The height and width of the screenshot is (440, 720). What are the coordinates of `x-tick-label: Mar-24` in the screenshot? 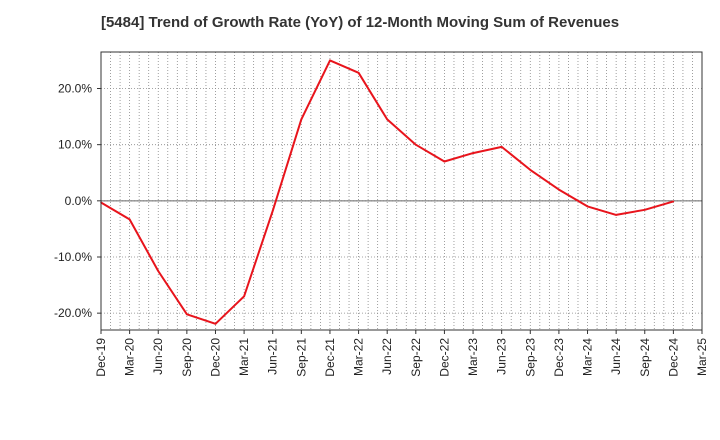 It's located at (588, 357).